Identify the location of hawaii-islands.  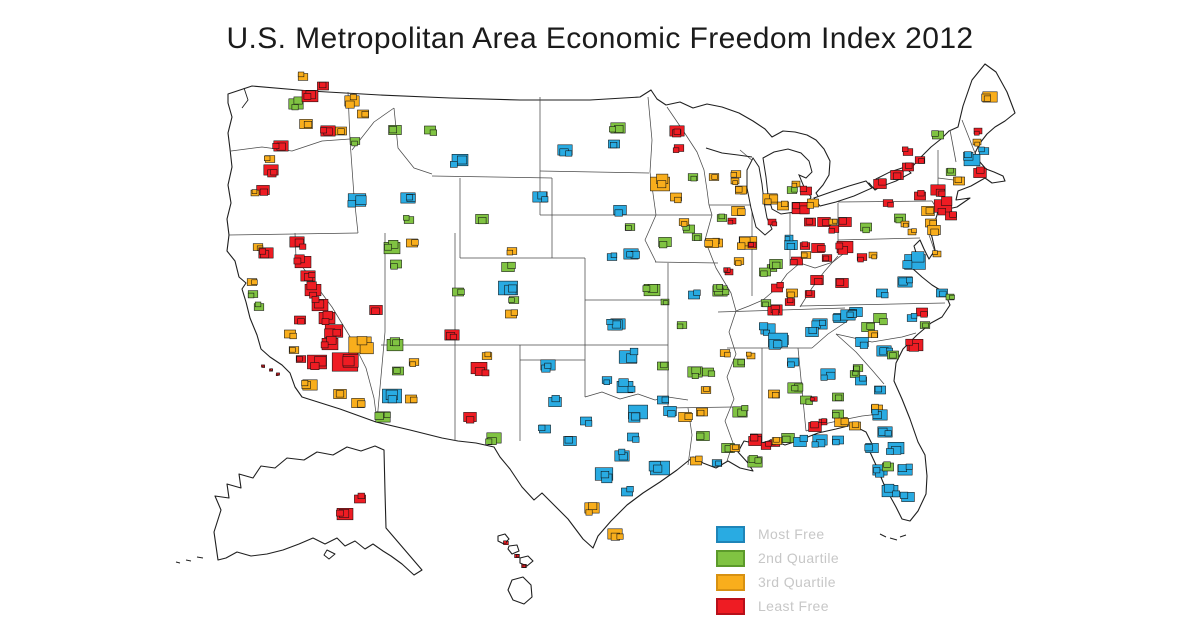
(515, 569).